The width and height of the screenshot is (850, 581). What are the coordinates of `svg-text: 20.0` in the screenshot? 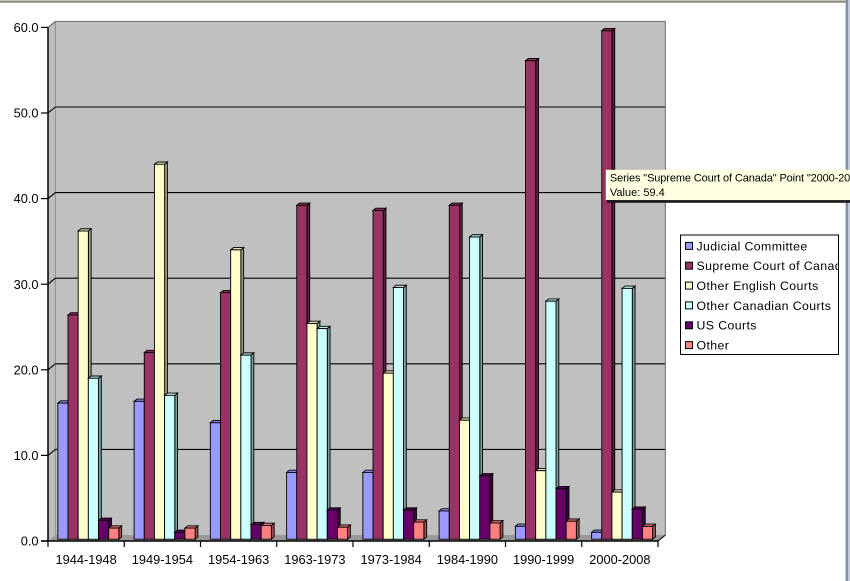 It's located at (26, 369).